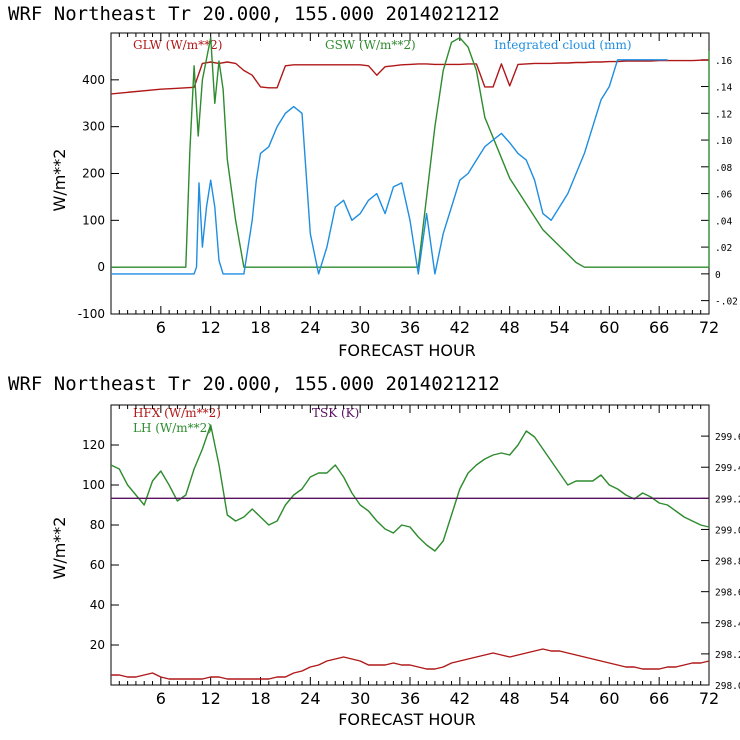 This screenshot has height=740, width=740. Describe the element at coordinates (101, 267) in the screenshot. I see `y-tick-label: 0` at that location.